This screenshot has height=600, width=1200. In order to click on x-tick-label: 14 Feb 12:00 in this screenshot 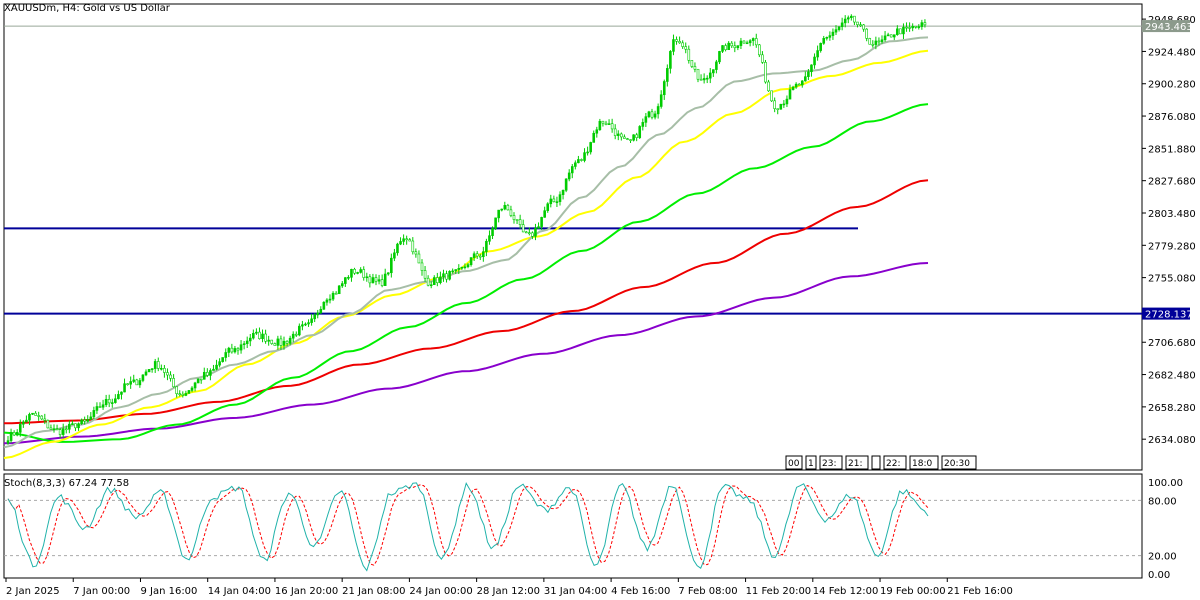, I will do `click(846, 591)`.